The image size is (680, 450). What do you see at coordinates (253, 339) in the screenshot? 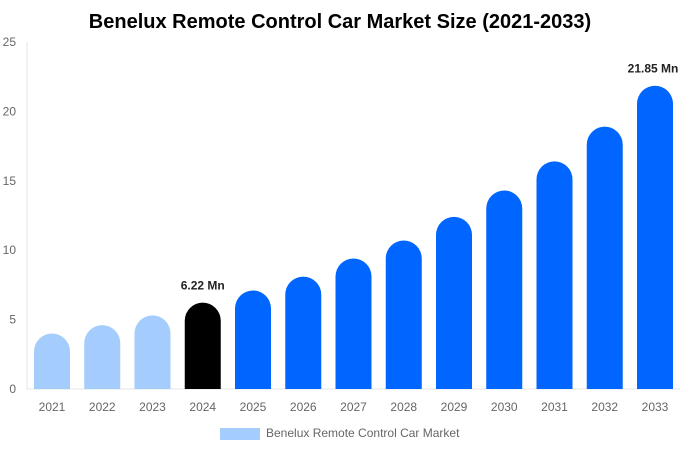
I see `bar-2025` at bounding box center [253, 339].